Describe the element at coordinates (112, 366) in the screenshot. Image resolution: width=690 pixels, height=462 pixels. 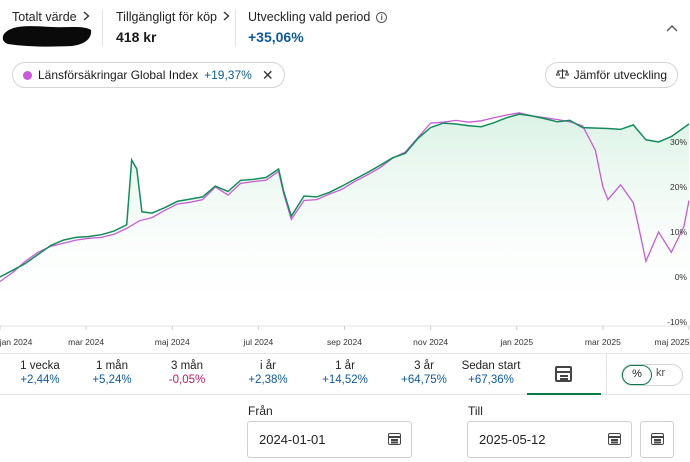
I see `period-label: 1 mån` at that location.